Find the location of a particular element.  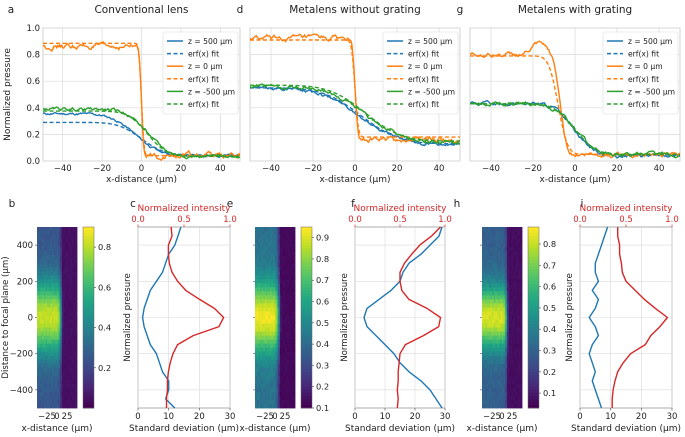

y-tick-label: 0.2 is located at coordinates (33, 135).